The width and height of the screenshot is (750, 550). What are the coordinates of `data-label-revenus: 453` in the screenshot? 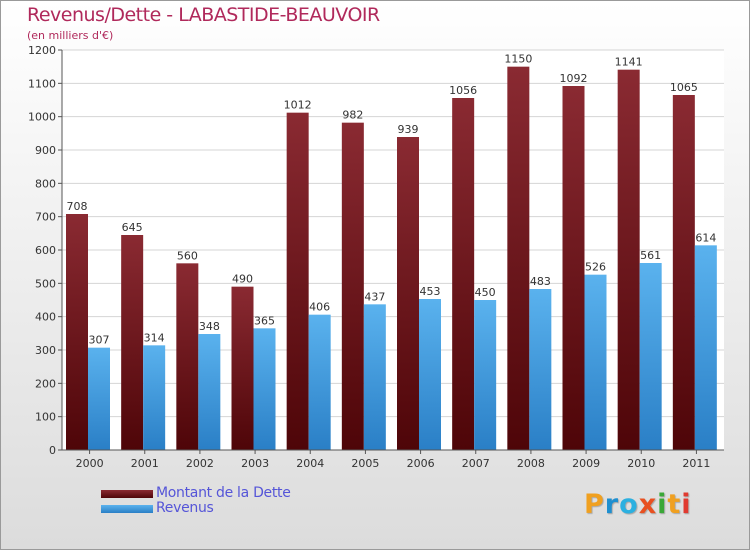 It's located at (430, 291).